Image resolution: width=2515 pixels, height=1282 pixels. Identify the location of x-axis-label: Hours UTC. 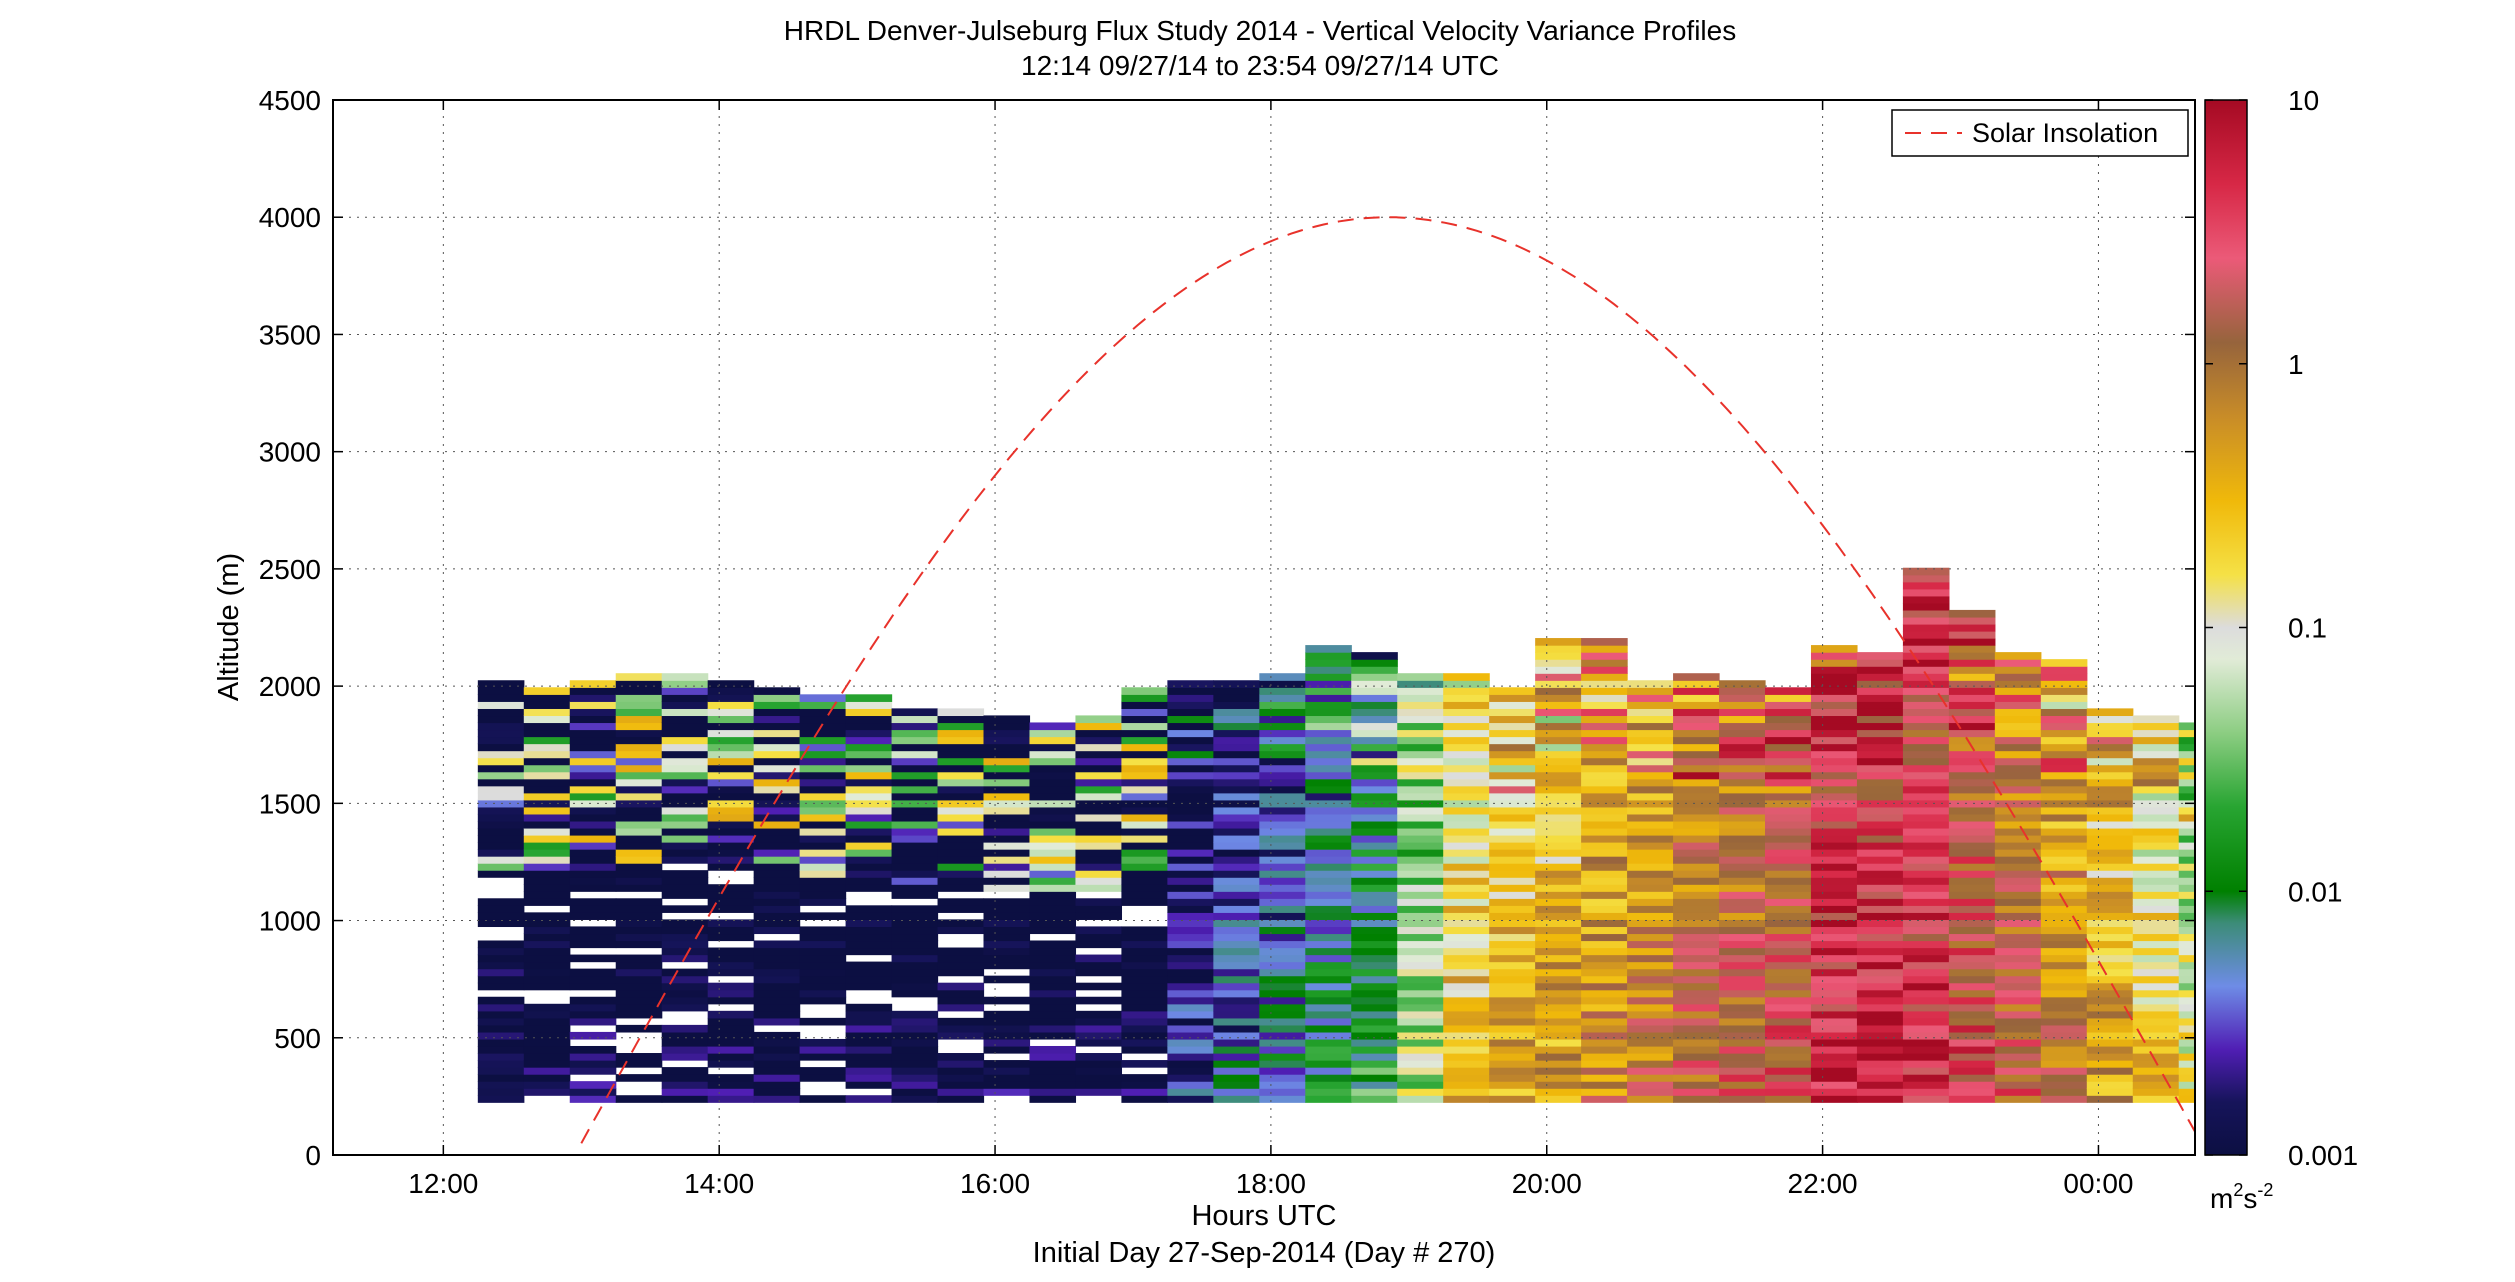
(1263, 1216).